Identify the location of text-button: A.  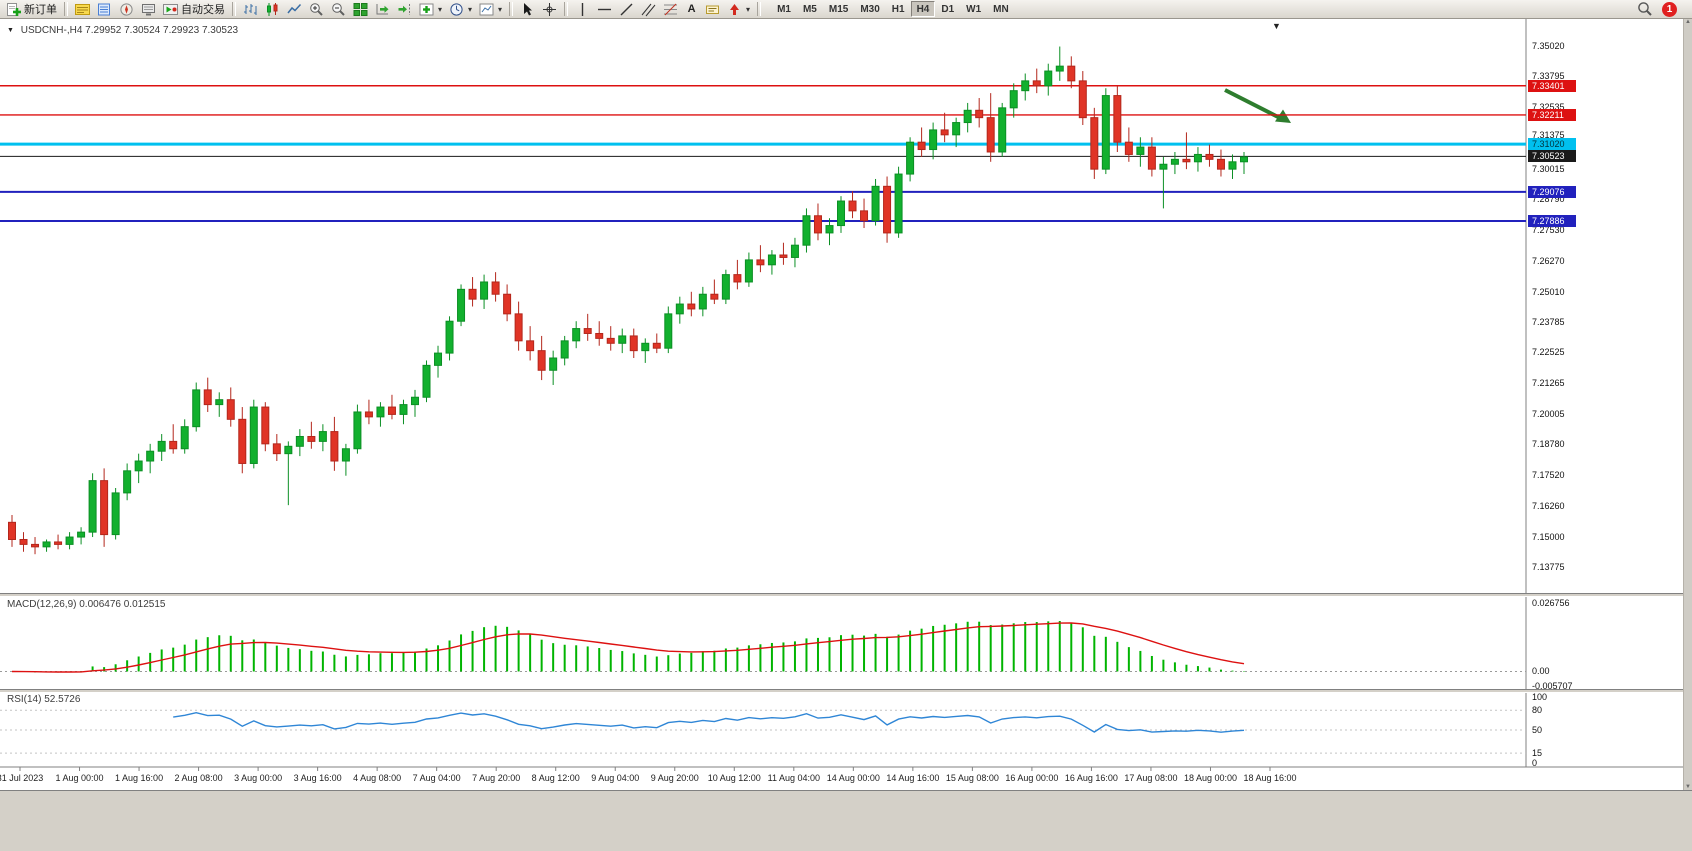
(691, 9).